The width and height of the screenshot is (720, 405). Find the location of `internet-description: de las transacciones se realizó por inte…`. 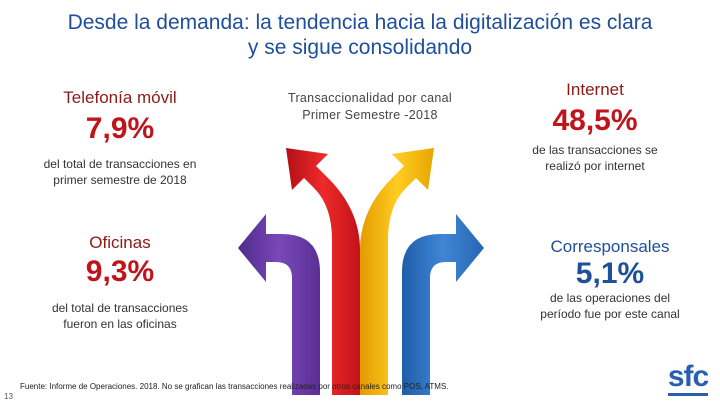

internet-description: de las transacciones se realizó por inte… is located at coordinates (595, 158).